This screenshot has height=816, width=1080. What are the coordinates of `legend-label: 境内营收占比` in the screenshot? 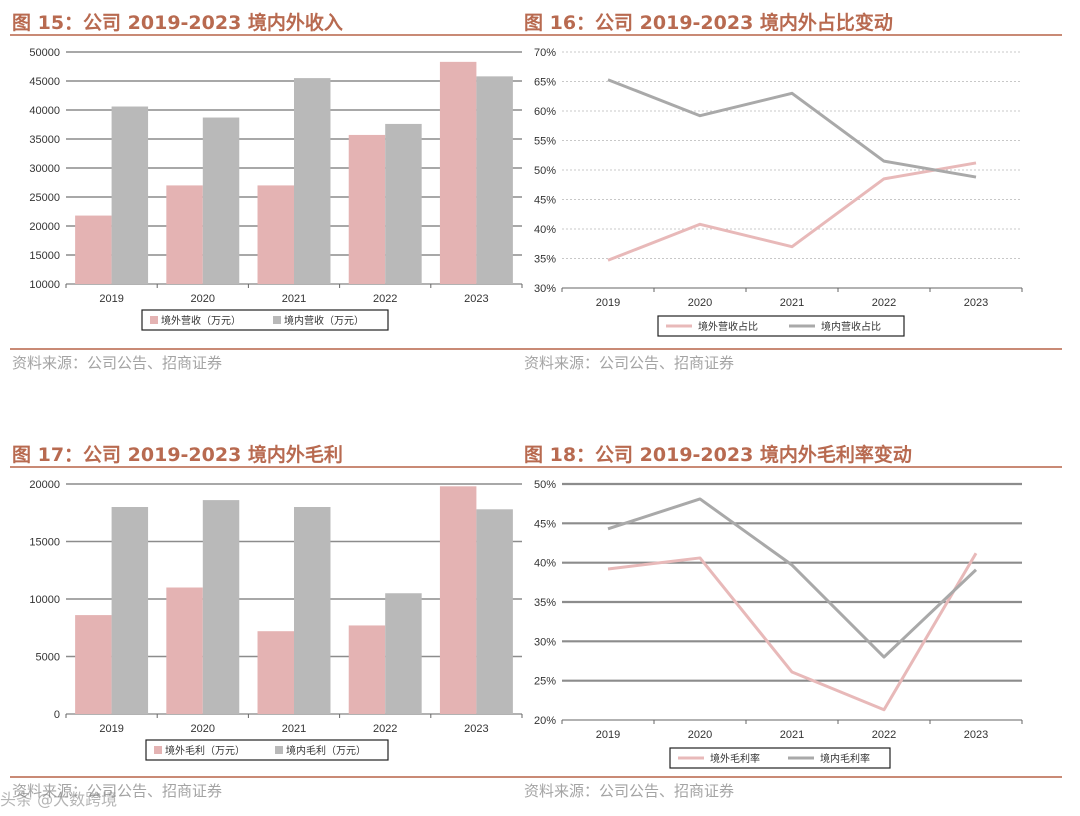 It's located at (851, 326).